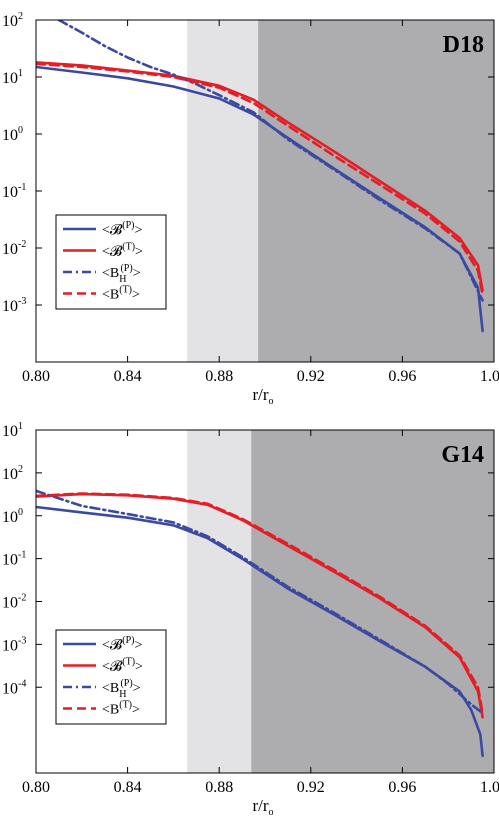  I want to click on panel-title: G14, so click(462, 455).